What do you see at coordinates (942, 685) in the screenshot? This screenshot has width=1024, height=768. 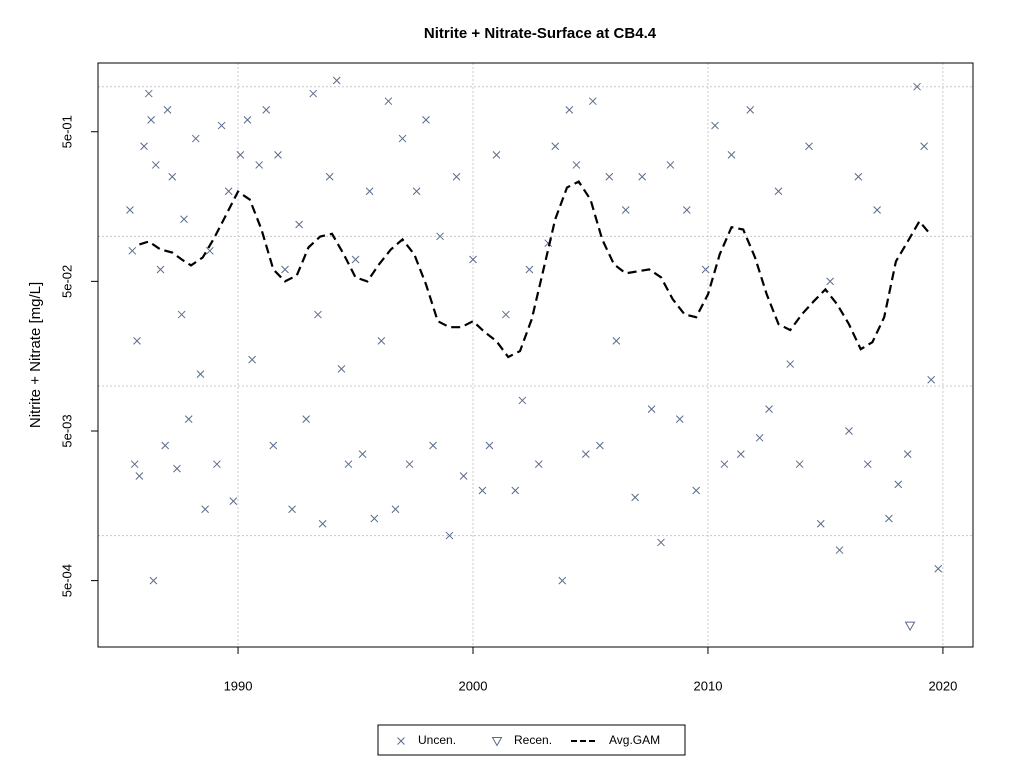 I see `x-tick-label: 2020` at bounding box center [942, 685].